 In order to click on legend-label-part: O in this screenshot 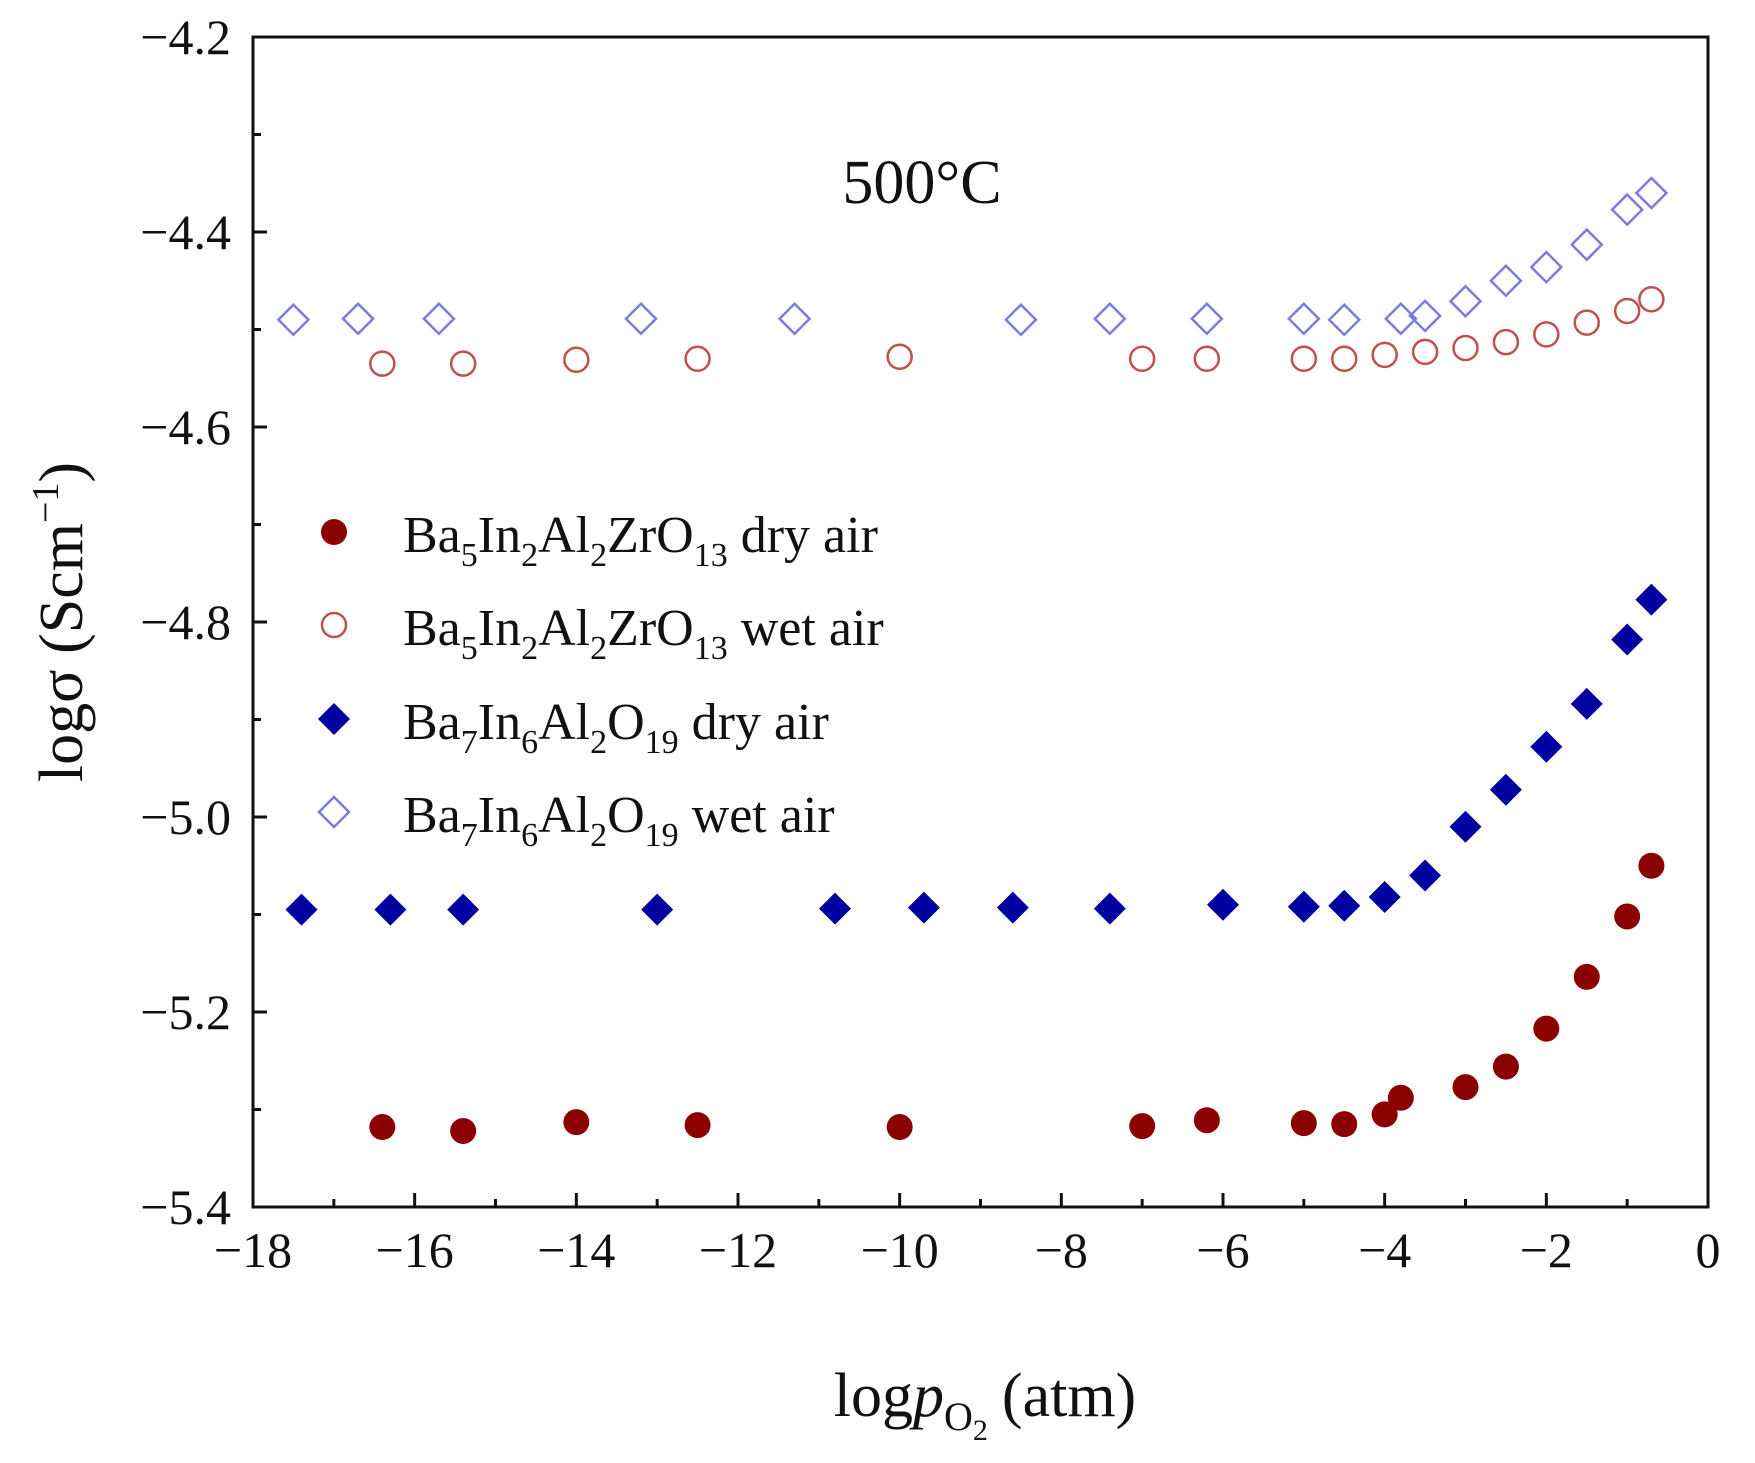, I will do `click(626, 722)`.